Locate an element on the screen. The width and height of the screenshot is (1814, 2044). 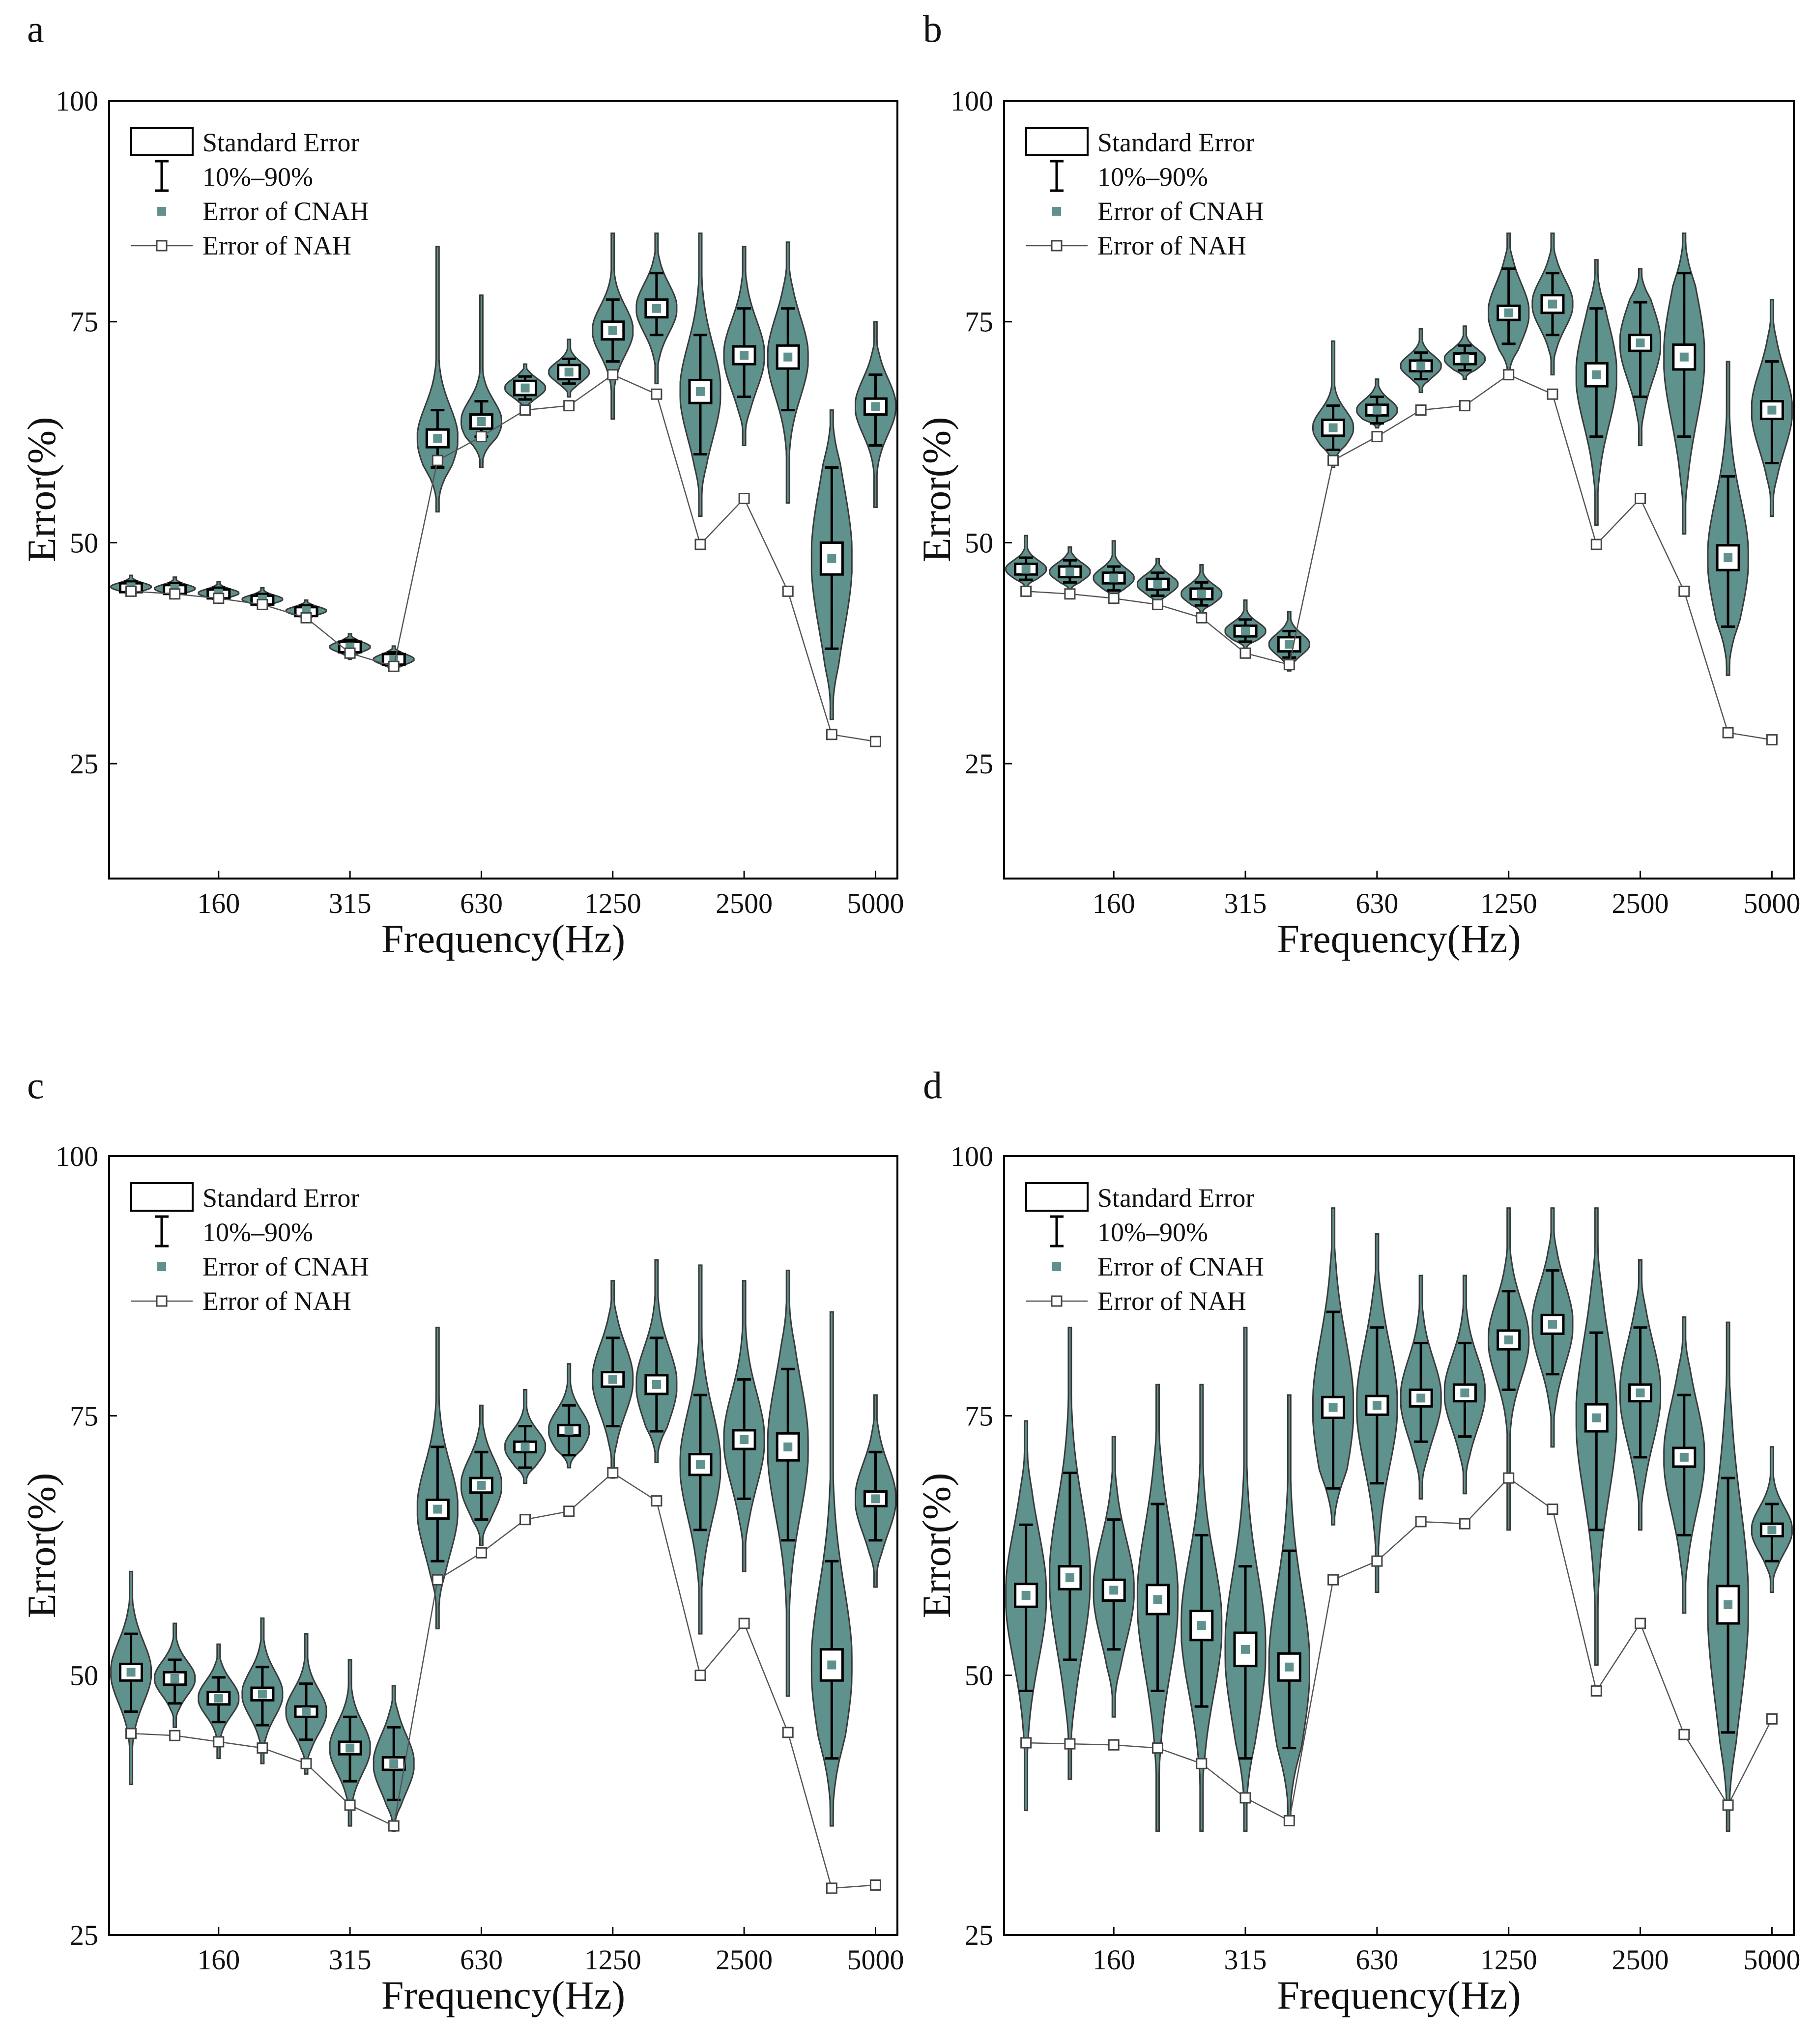
panel-letter: d is located at coordinates (933, 1085).